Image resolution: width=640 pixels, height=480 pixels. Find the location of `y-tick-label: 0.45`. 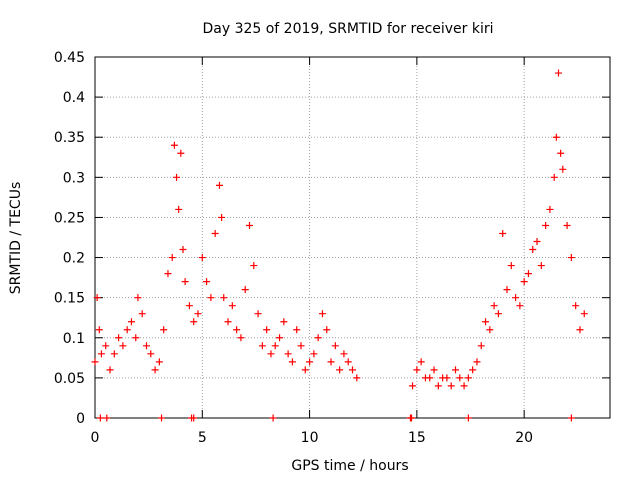

y-tick-label: 0.45 is located at coordinates (69, 58).